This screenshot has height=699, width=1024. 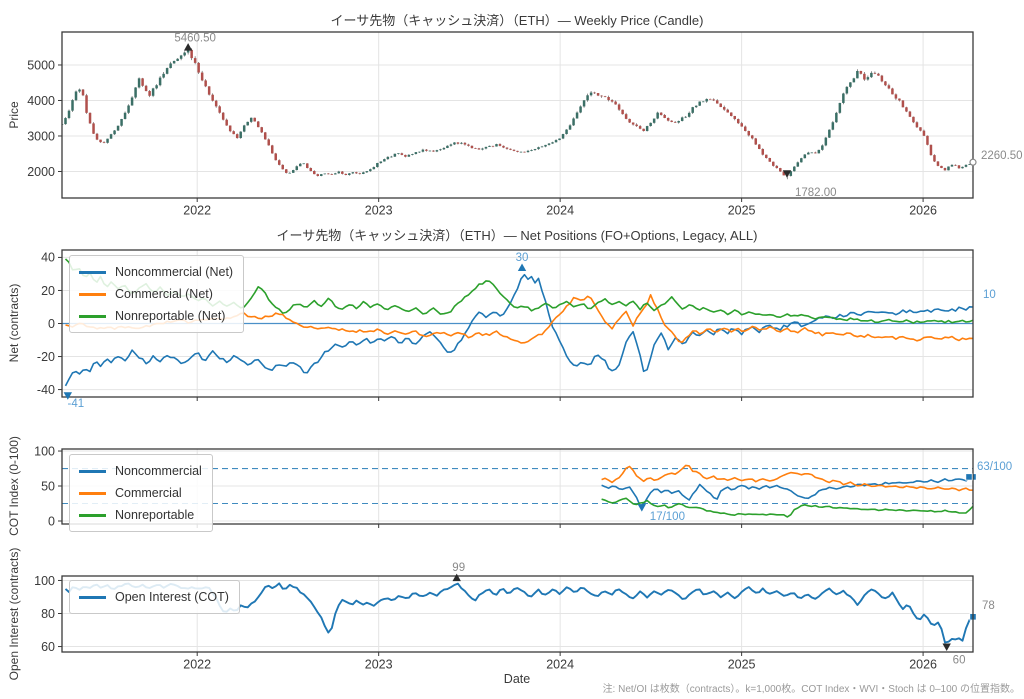 I want to click on cot-index-panel-series, so click(x=787, y=491).